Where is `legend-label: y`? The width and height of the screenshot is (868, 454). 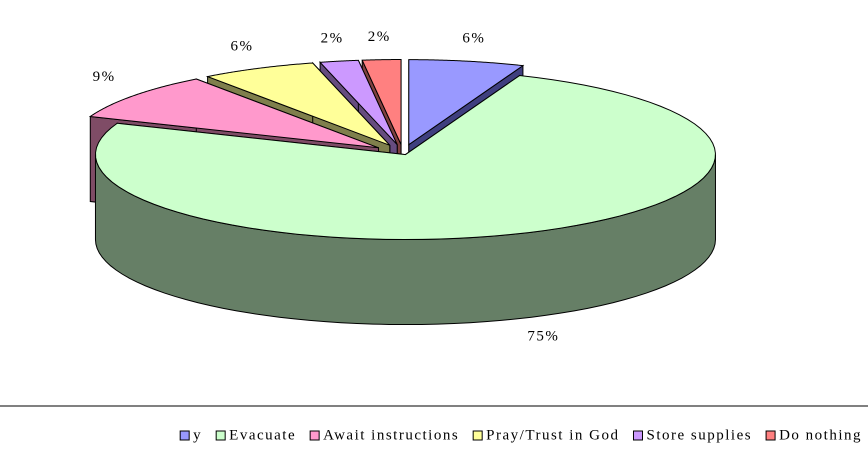 legend-label: y is located at coordinates (197, 435).